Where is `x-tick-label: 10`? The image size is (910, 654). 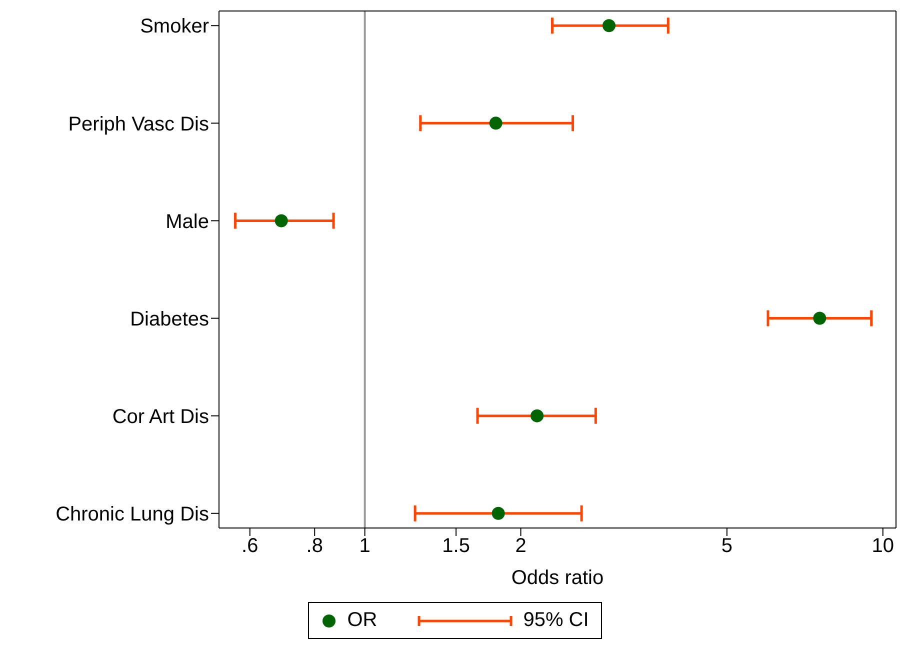
x-tick-label: 10 is located at coordinates (883, 546).